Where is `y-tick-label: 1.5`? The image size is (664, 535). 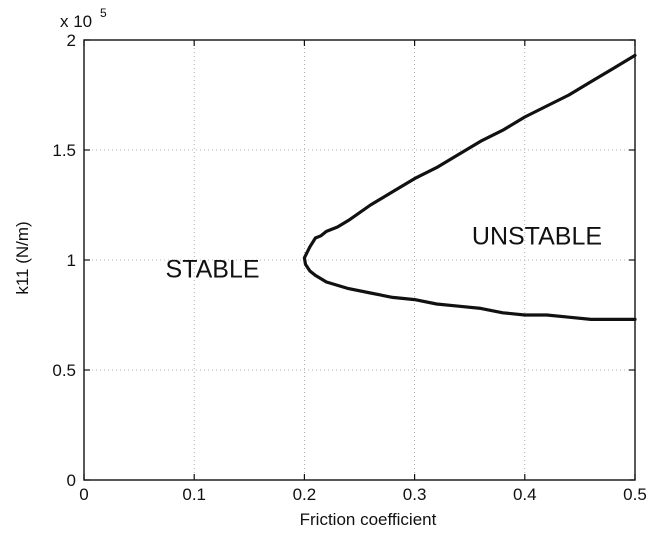
y-tick-label: 1.5 is located at coordinates (64, 150).